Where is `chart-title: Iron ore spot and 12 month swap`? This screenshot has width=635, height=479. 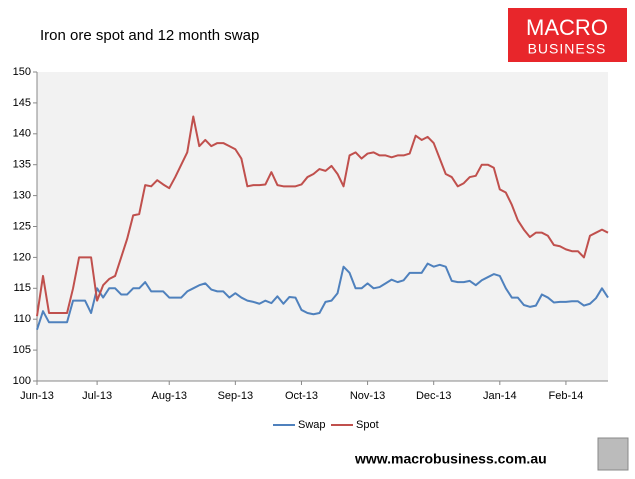 chart-title: Iron ore spot and 12 month swap is located at coordinates (149, 35).